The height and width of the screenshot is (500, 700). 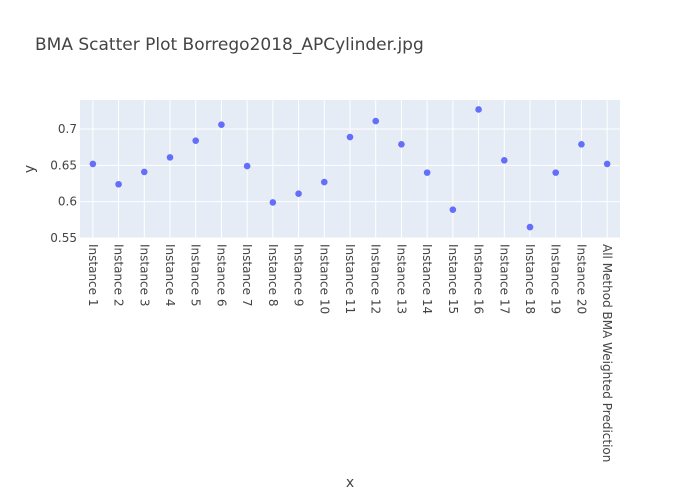 I want to click on x-tick-label: Instance 7, so click(x=247, y=275).